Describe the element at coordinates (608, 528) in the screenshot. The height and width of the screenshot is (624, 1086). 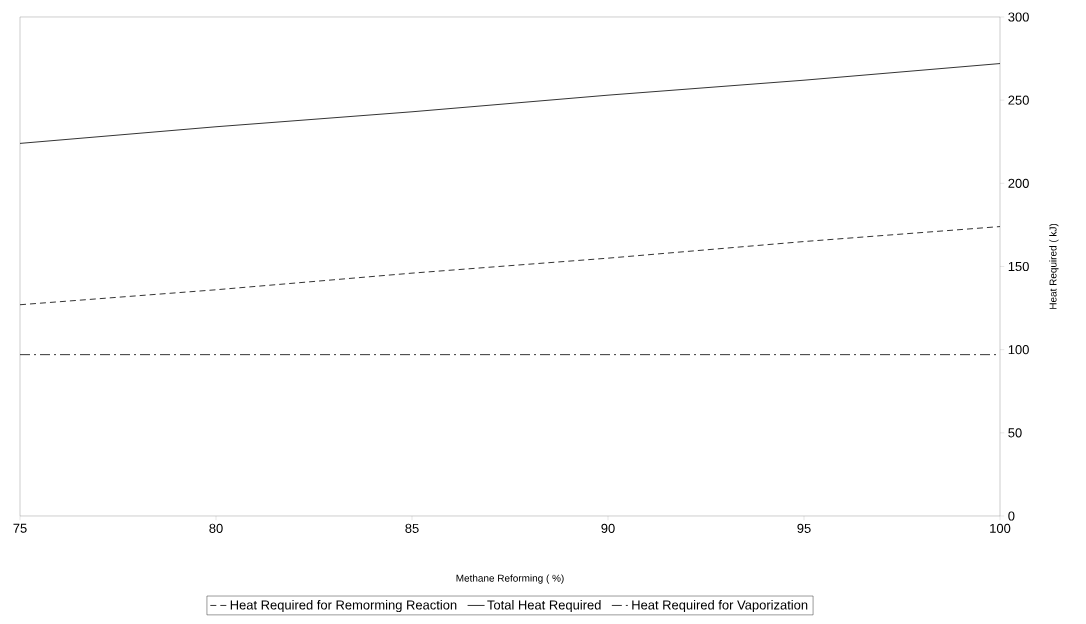
I see `x-tick-label: 90` at that location.